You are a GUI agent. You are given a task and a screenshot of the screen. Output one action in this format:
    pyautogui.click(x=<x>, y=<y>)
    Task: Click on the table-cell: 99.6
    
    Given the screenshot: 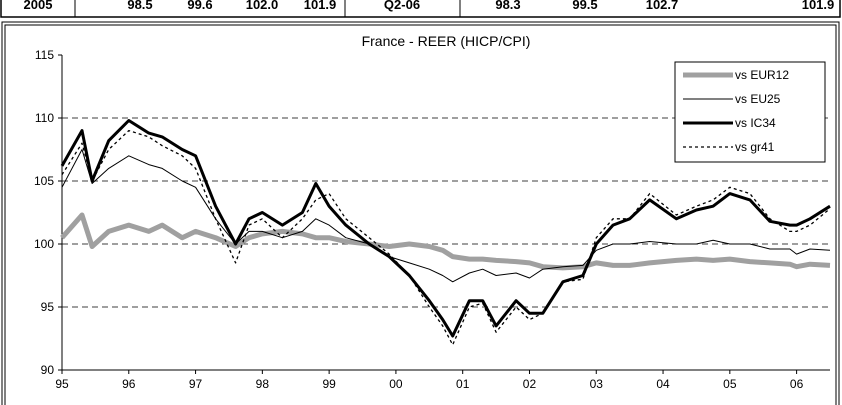 What is the action you would take?
    pyautogui.click(x=199, y=6)
    